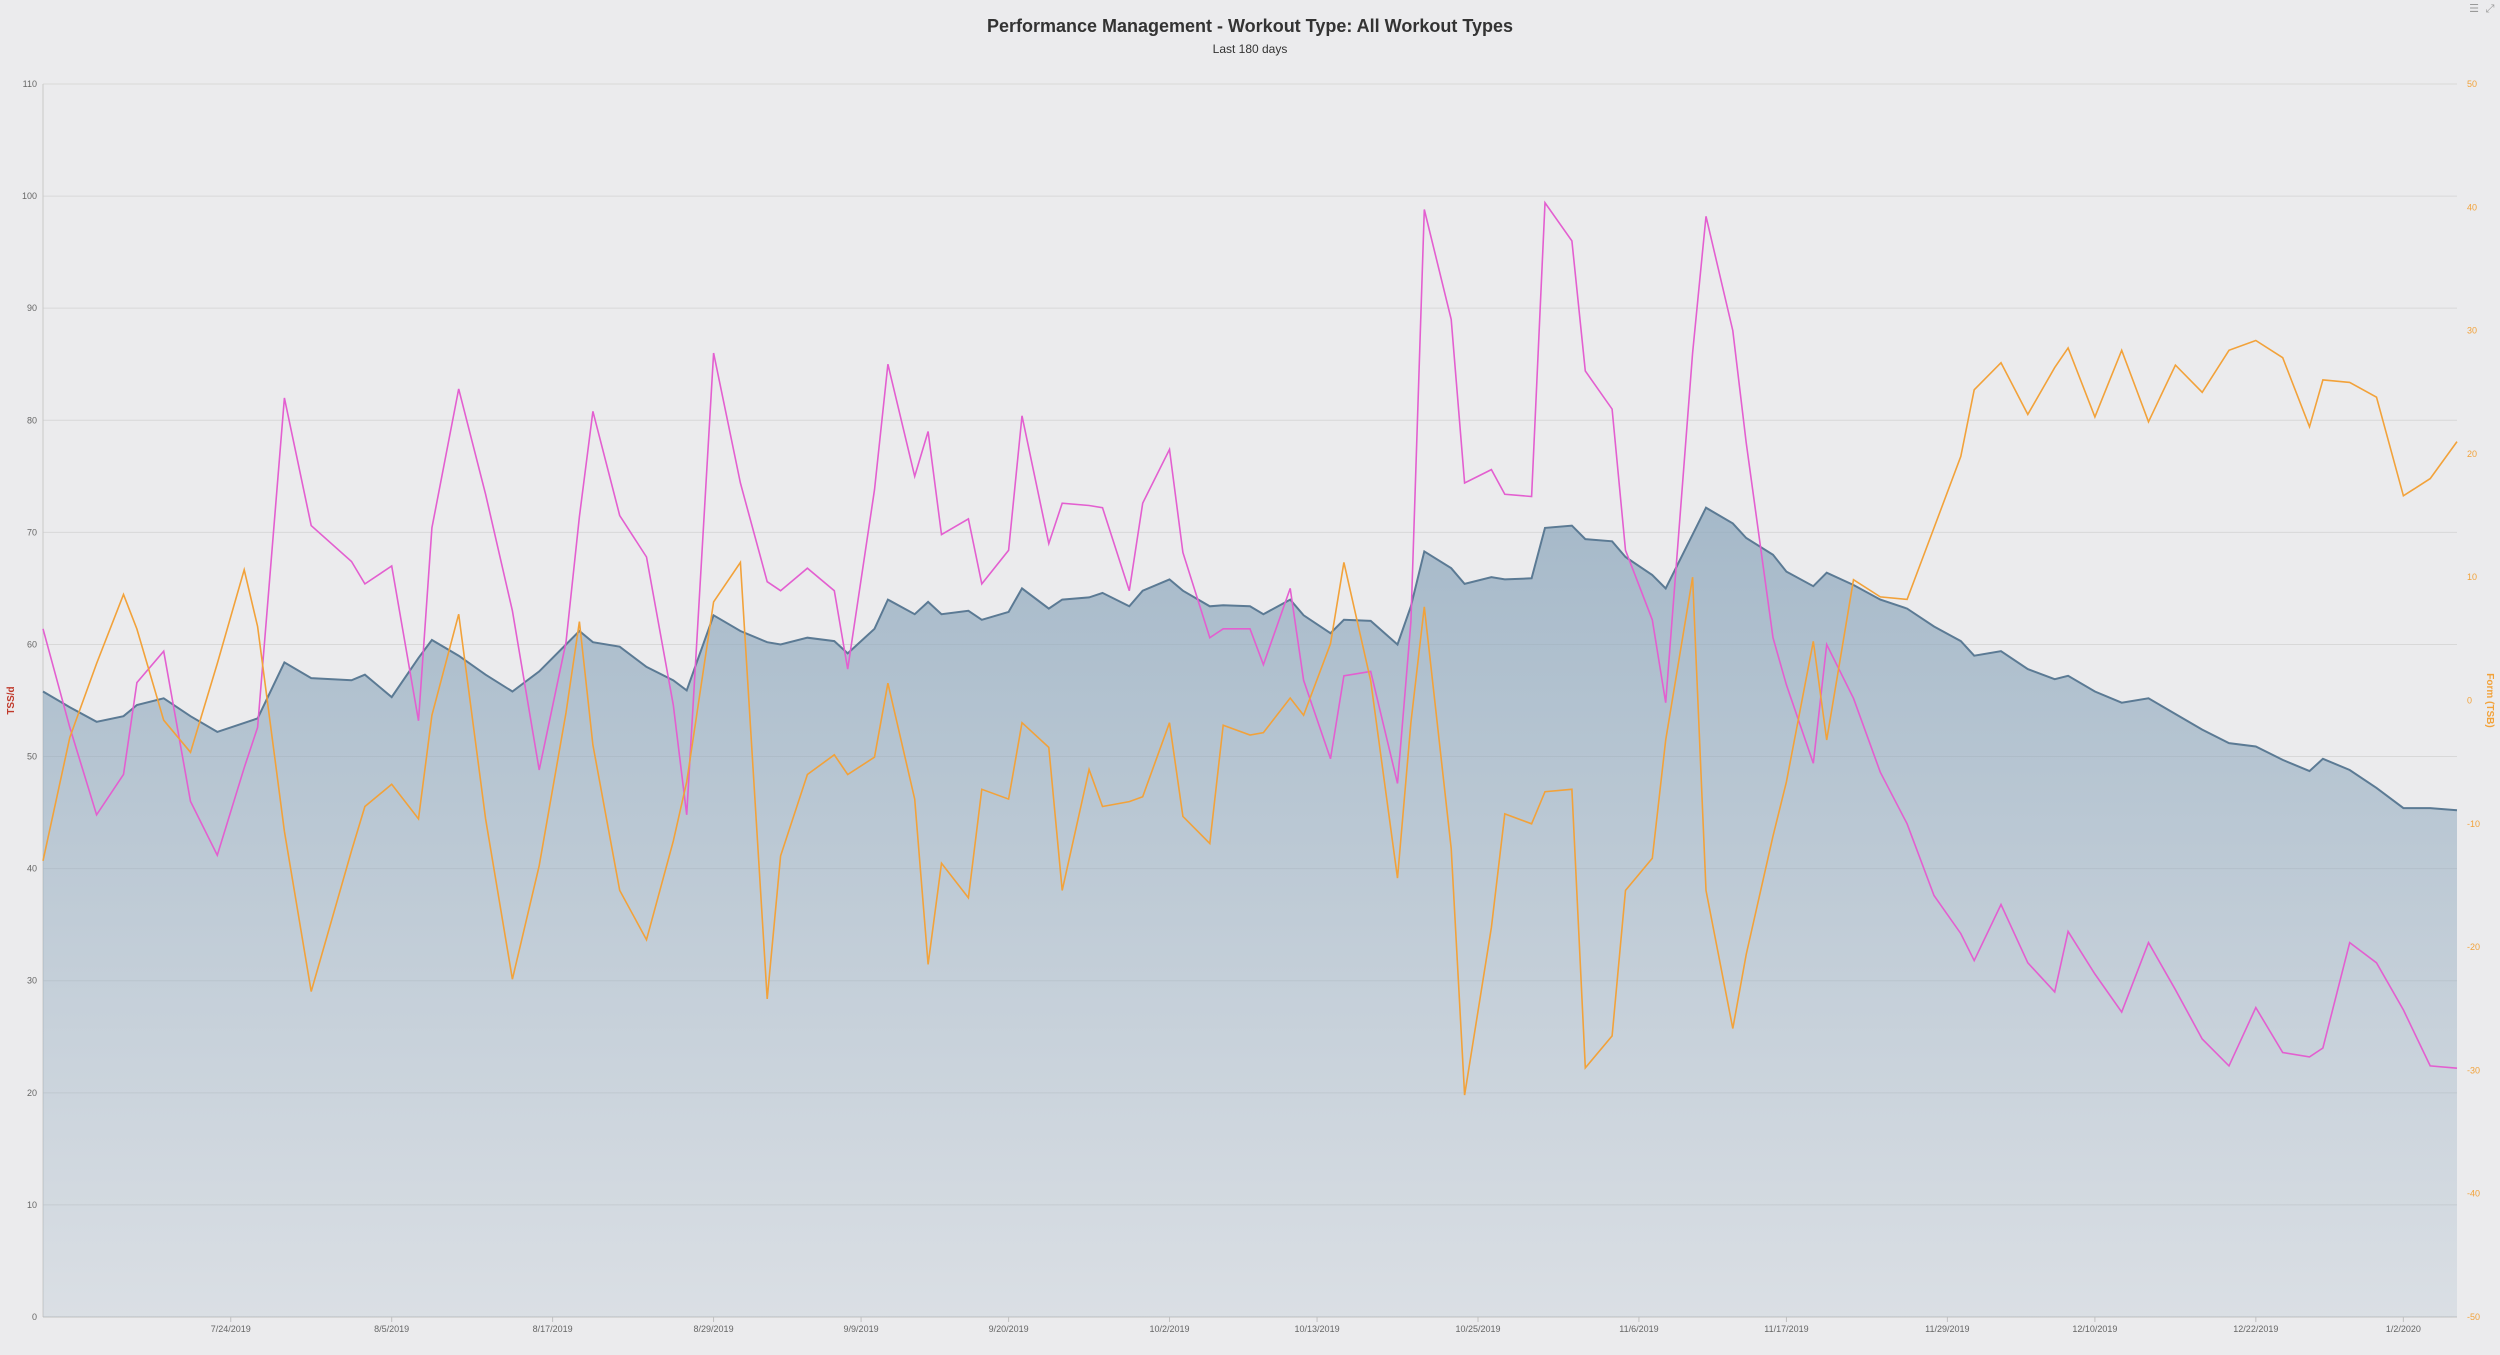 The height and width of the screenshot is (1355, 2500). Describe the element at coordinates (1009, 1329) in the screenshot. I see `x-tick-label: 9/20/2019` at that location.